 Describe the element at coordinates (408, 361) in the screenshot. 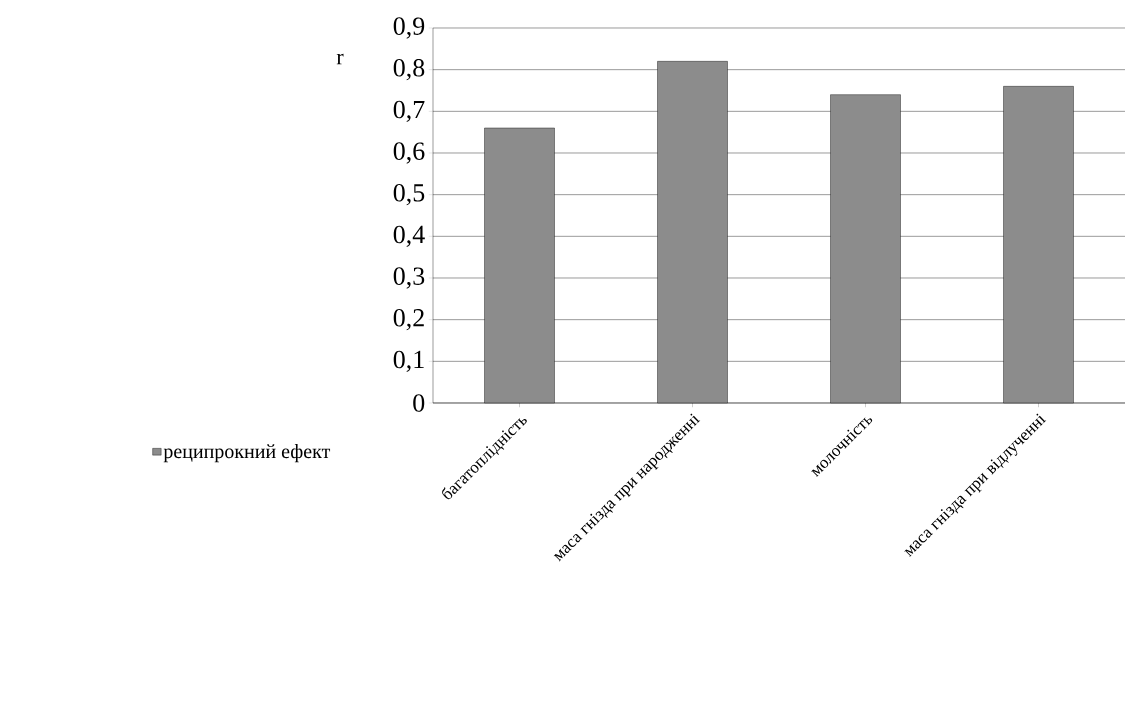

I see `y-tick-label: 0,1` at that location.